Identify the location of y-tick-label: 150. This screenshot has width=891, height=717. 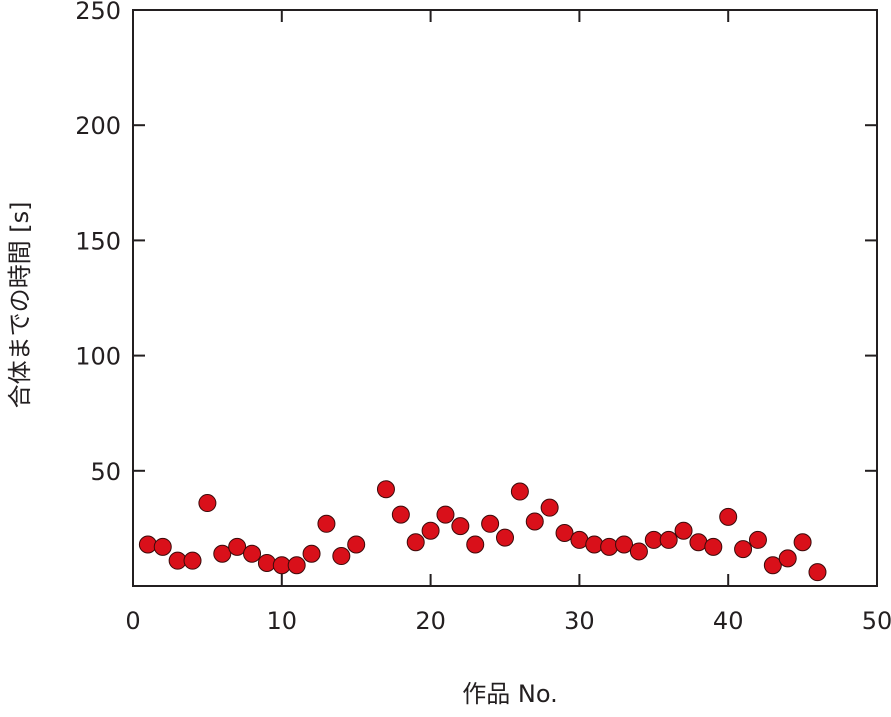
(98, 241).